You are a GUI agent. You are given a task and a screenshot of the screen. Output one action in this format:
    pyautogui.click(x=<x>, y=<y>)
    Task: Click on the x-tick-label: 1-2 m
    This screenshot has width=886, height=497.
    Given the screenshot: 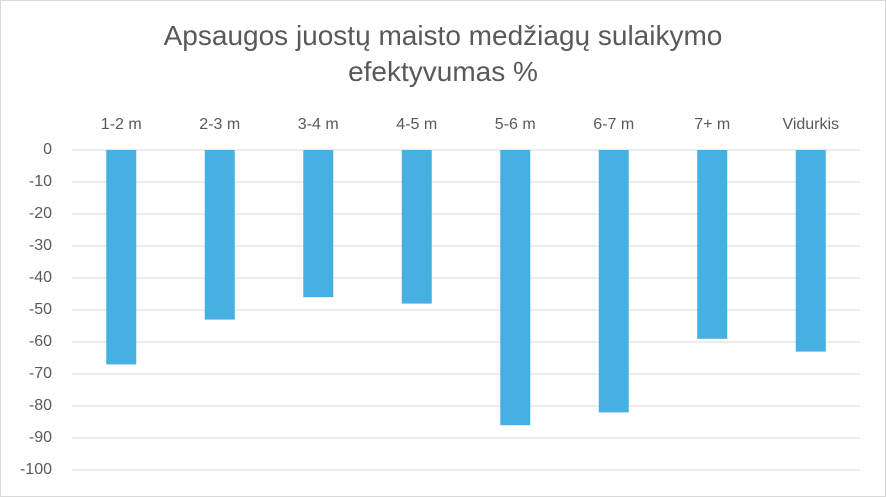 What is the action you would take?
    pyautogui.click(x=121, y=124)
    